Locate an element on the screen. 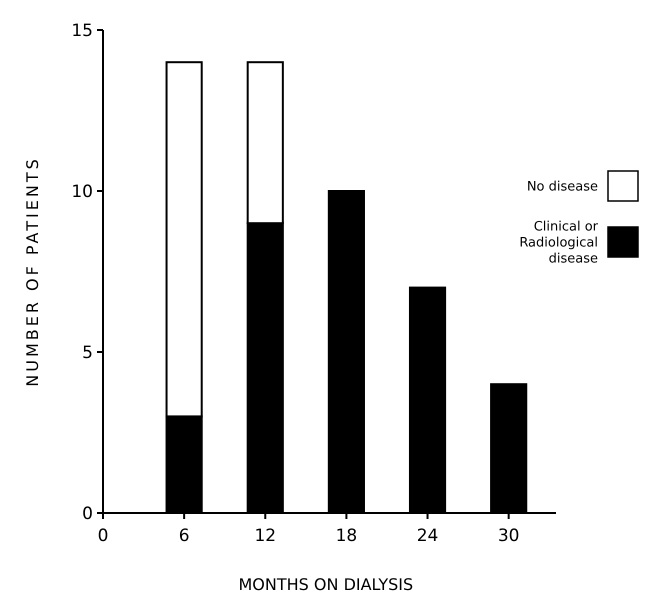 The height and width of the screenshot is (616, 655). x-tick-label: 18 is located at coordinates (347, 536).